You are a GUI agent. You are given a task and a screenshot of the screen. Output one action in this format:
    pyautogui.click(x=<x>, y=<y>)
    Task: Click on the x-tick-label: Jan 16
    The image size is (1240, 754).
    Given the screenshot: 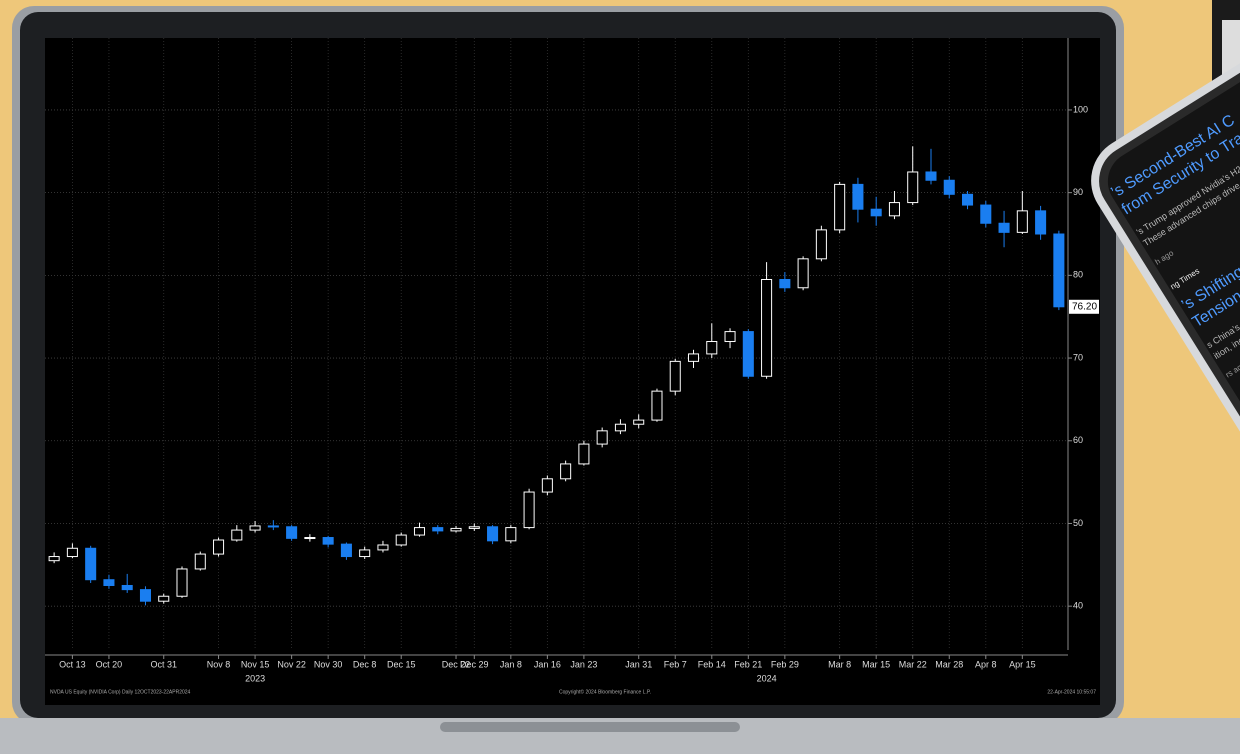 What is the action you would take?
    pyautogui.click(x=547, y=664)
    